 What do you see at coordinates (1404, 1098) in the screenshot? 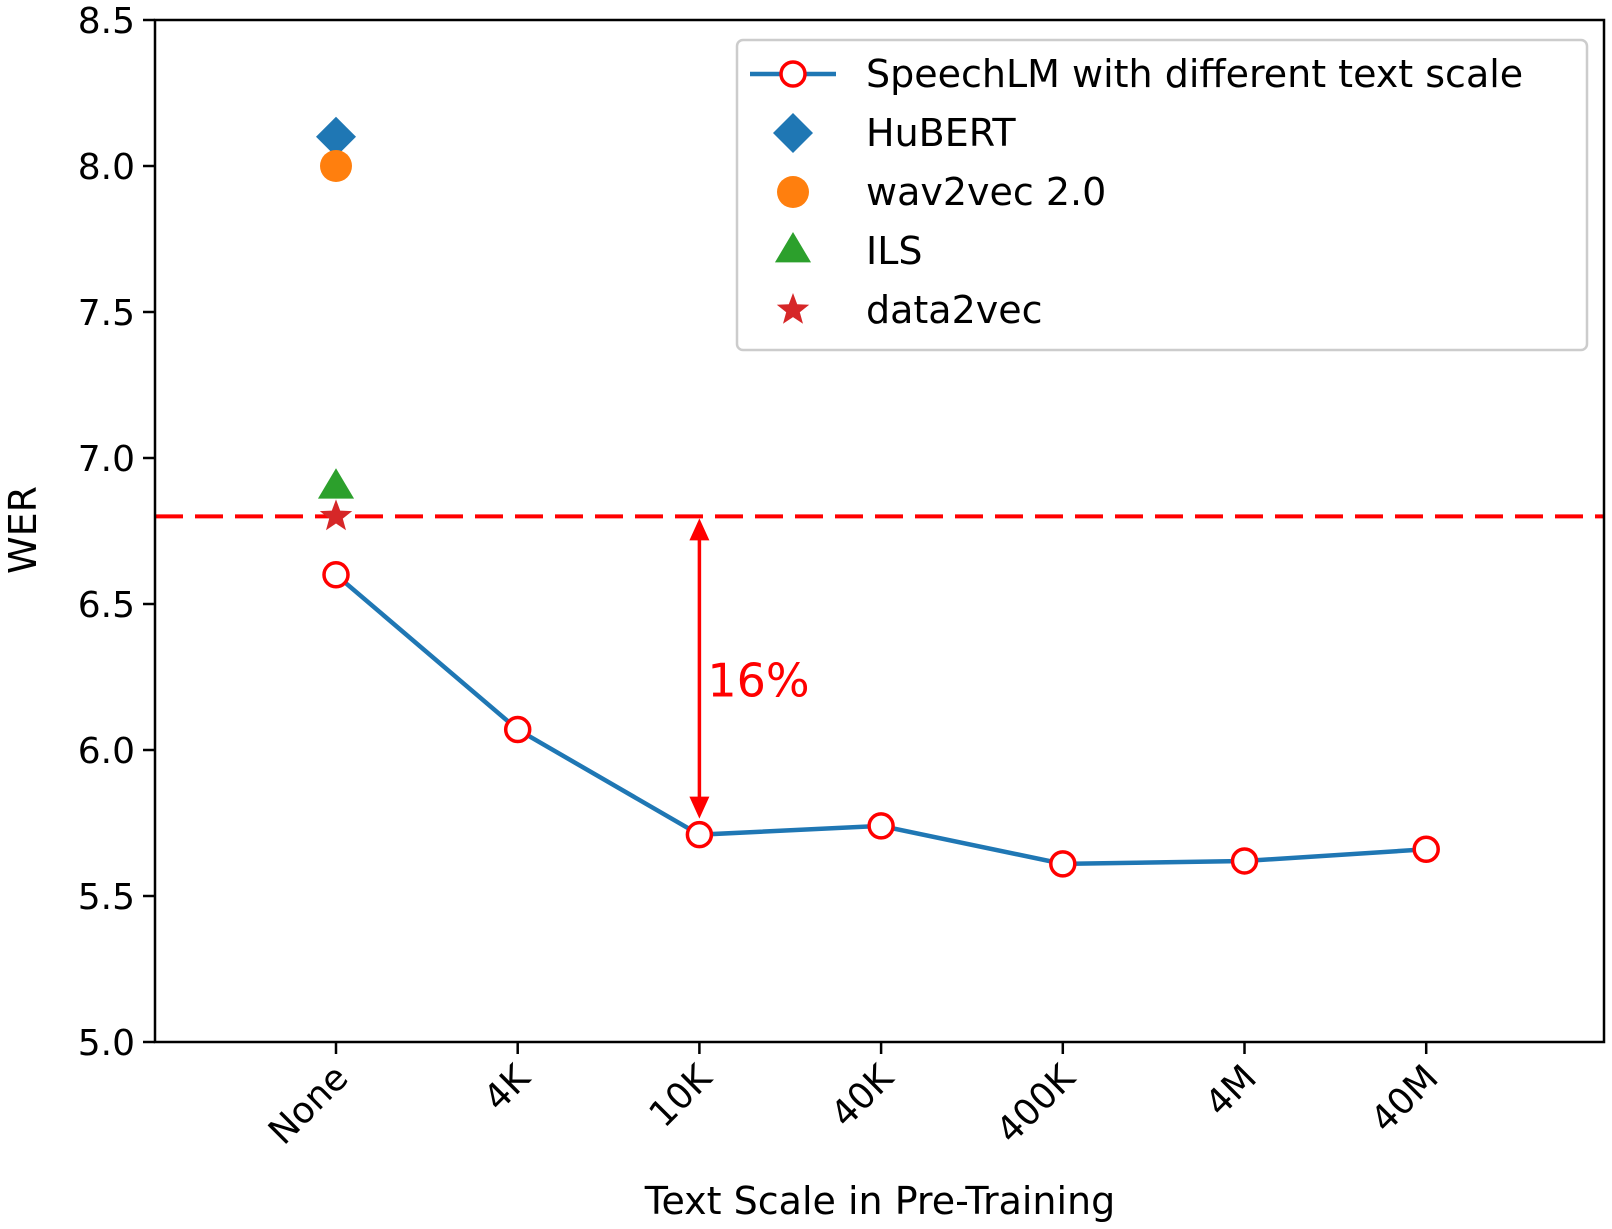
I see `x-tick-label: 40M` at bounding box center [1404, 1098].